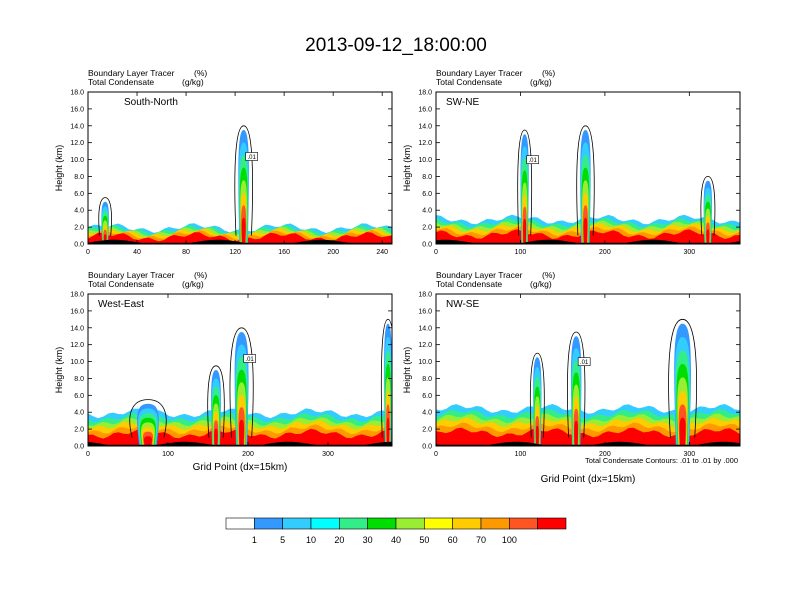  What do you see at coordinates (588, 436) in the screenshot?
I see `boundary-layer-band` at bounding box center [588, 436].